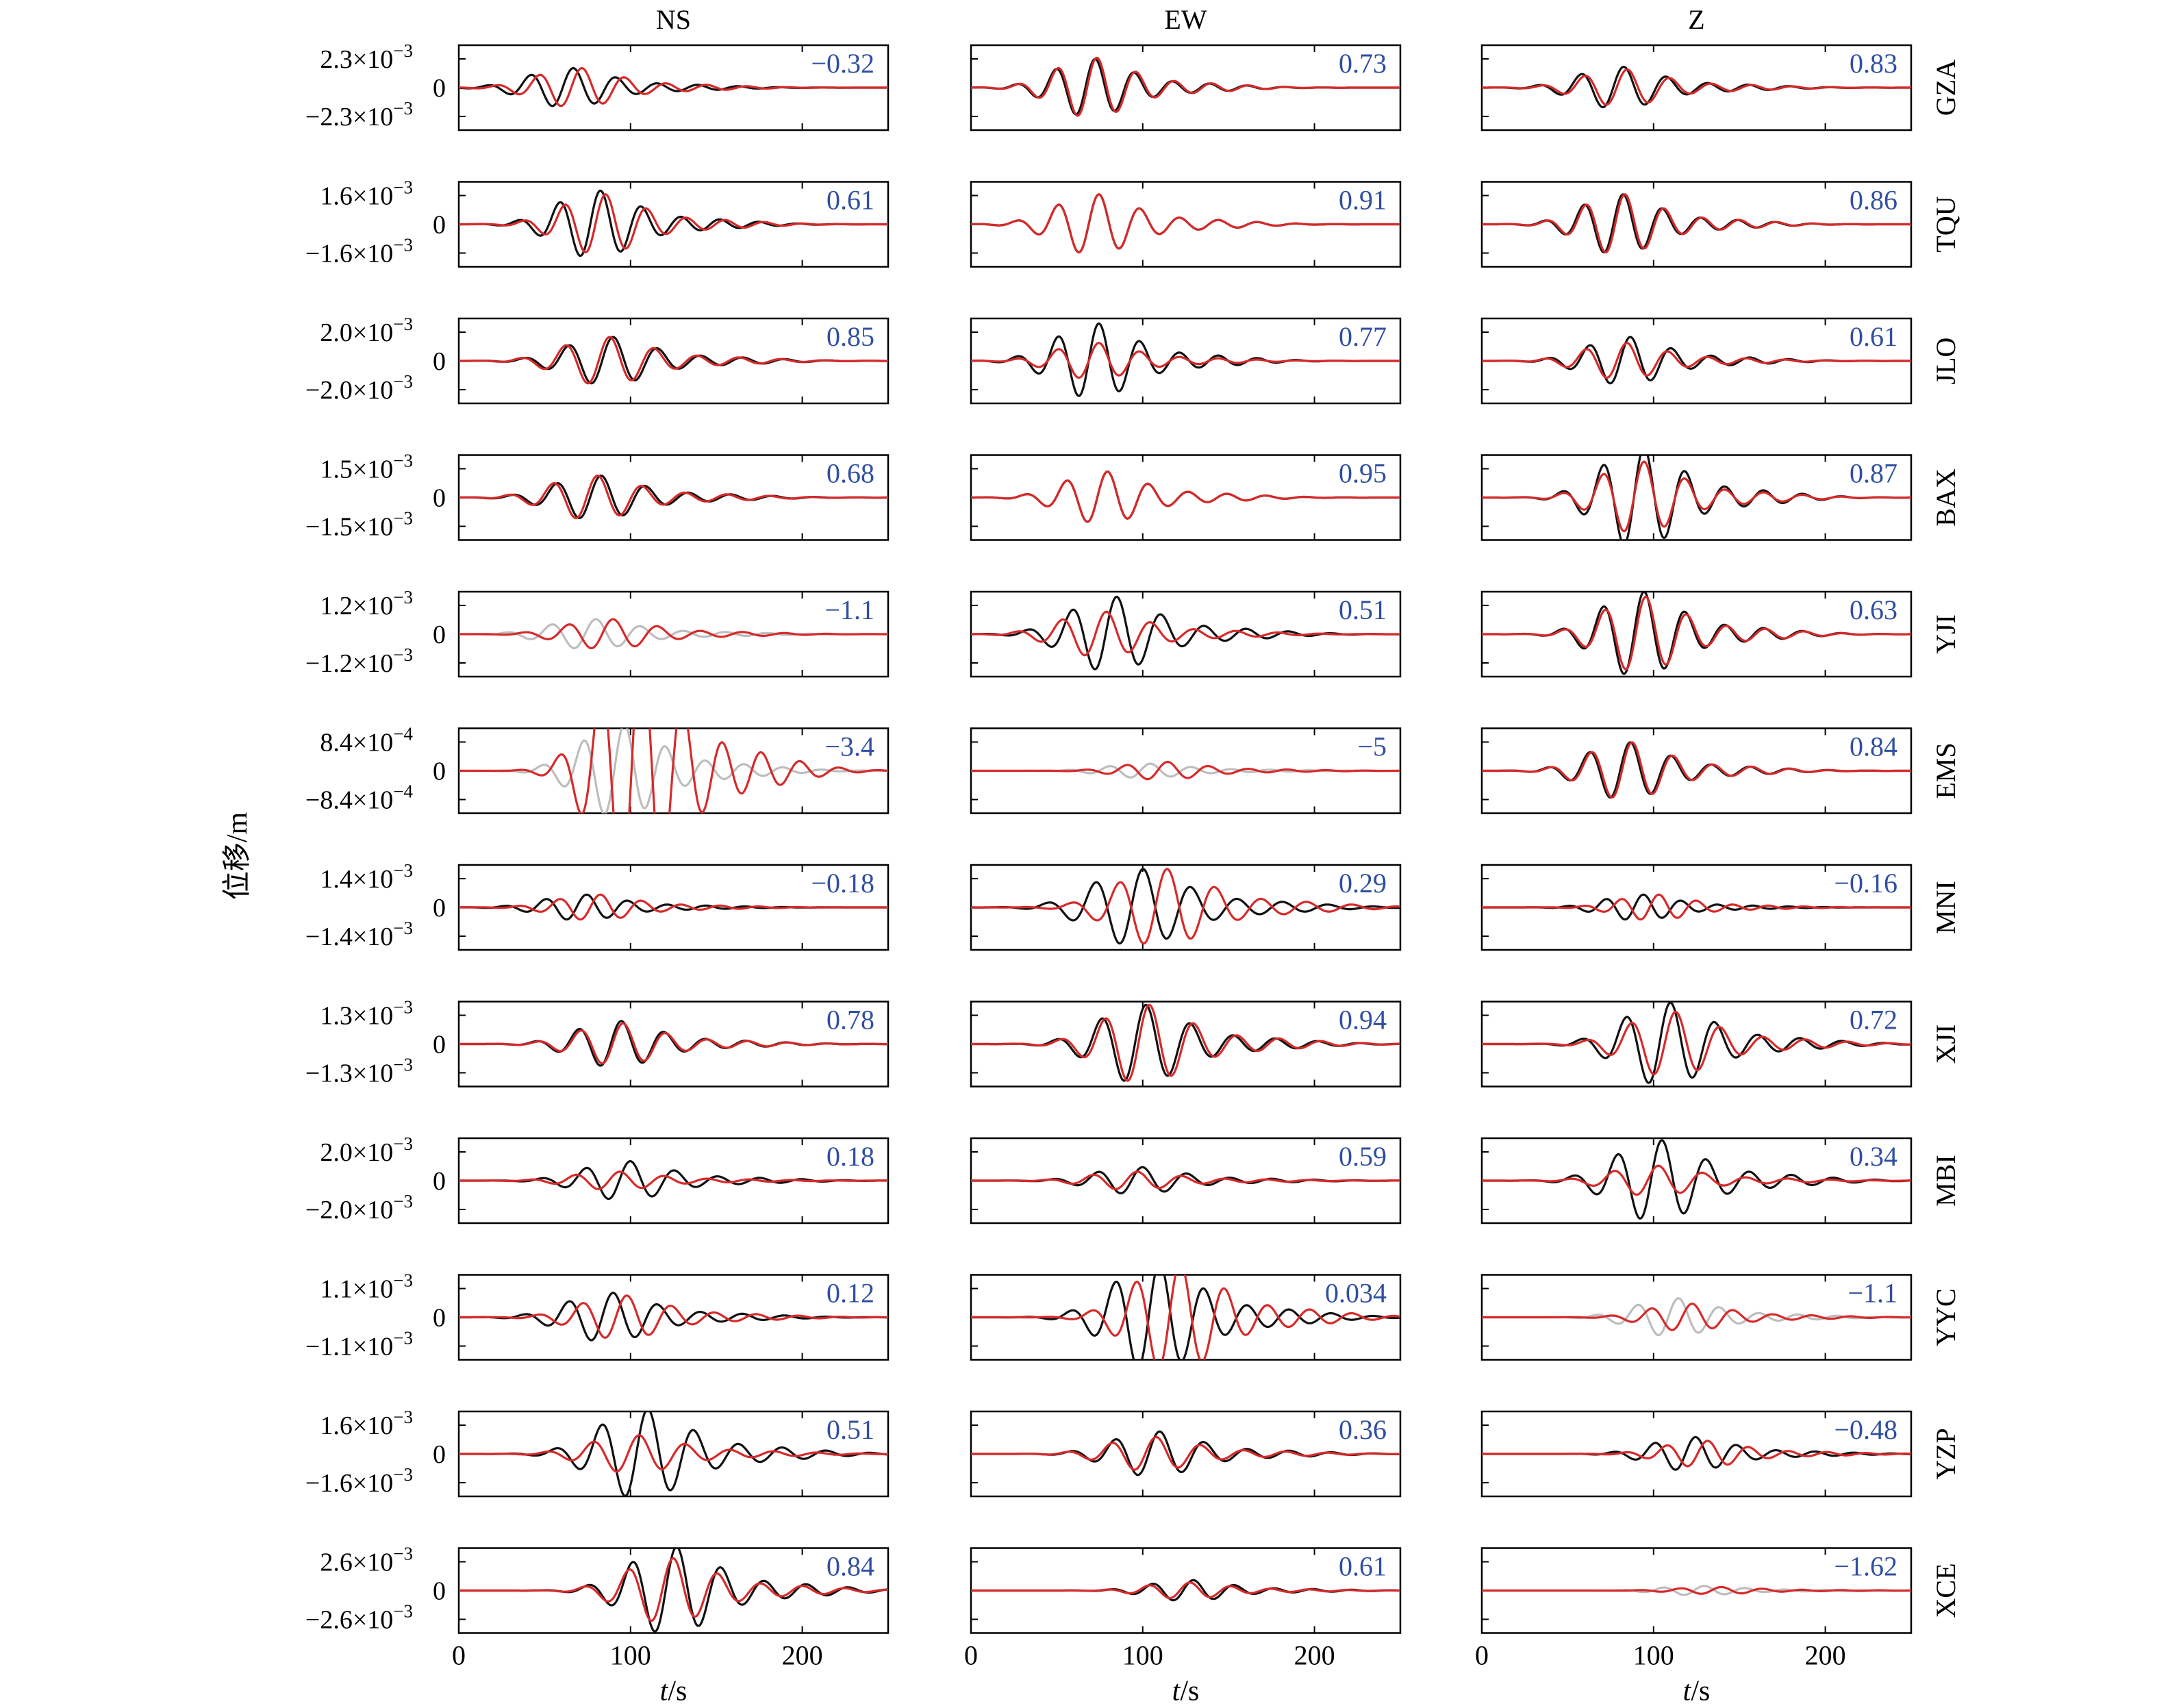 Image resolution: width=2157 pixels, height=1708 pixels. Describe the element at coordinates (366, 1287) in the screenshot. I see `y-tick-label-pos: 1.1×10⁻³` at that location.